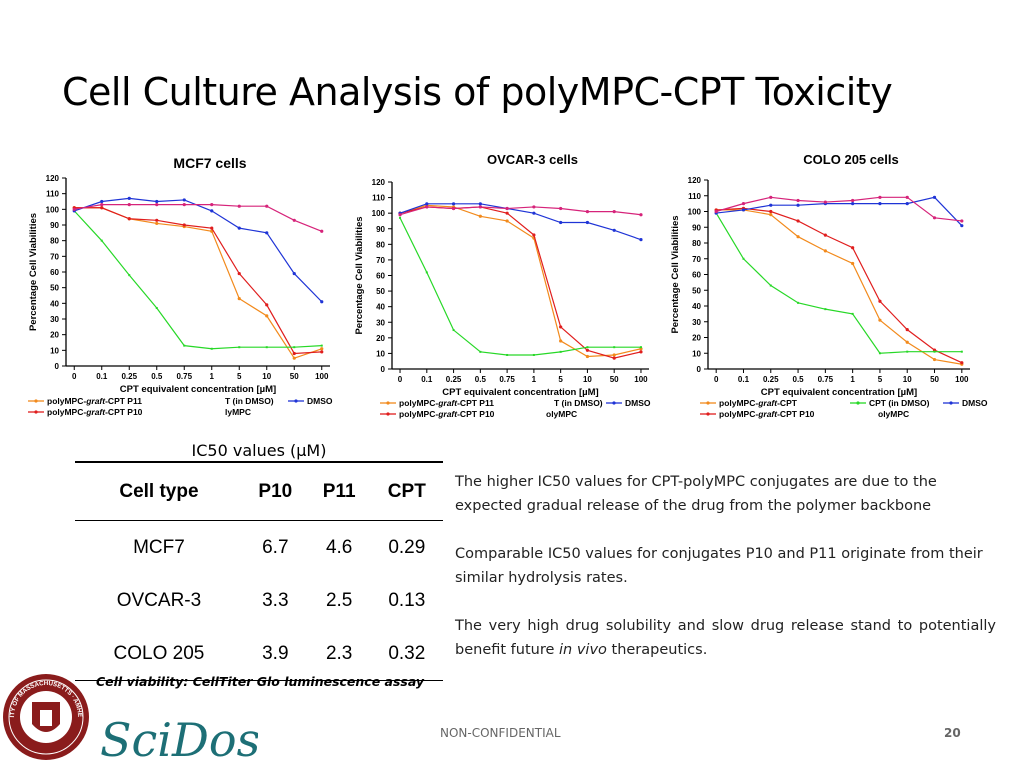 Image resolution: width=1024 pixels, height=768 pixels. What do you see at coordinates (275, 600) in the screenshot?
I see `cell-p10: 3.3` at bounding box center [275, 600].